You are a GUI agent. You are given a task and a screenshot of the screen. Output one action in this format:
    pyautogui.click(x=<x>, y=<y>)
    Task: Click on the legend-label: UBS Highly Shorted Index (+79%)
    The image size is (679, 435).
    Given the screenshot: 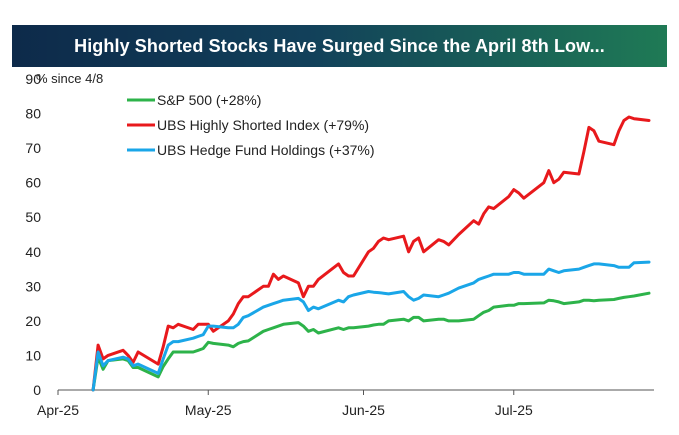 What is the action you would take?
    pyautogui.click(x=263, y=125)
    